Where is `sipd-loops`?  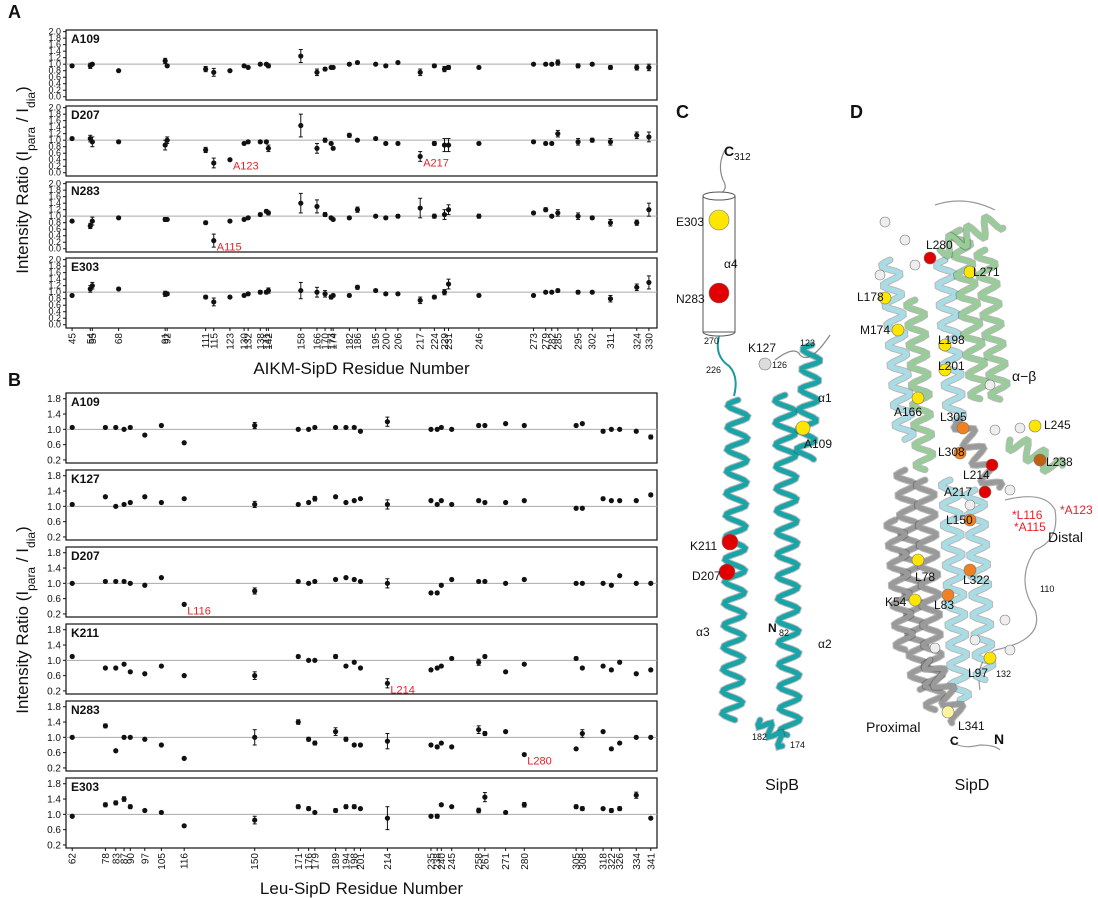
sipd-loops is located at coordinates (995, 475).